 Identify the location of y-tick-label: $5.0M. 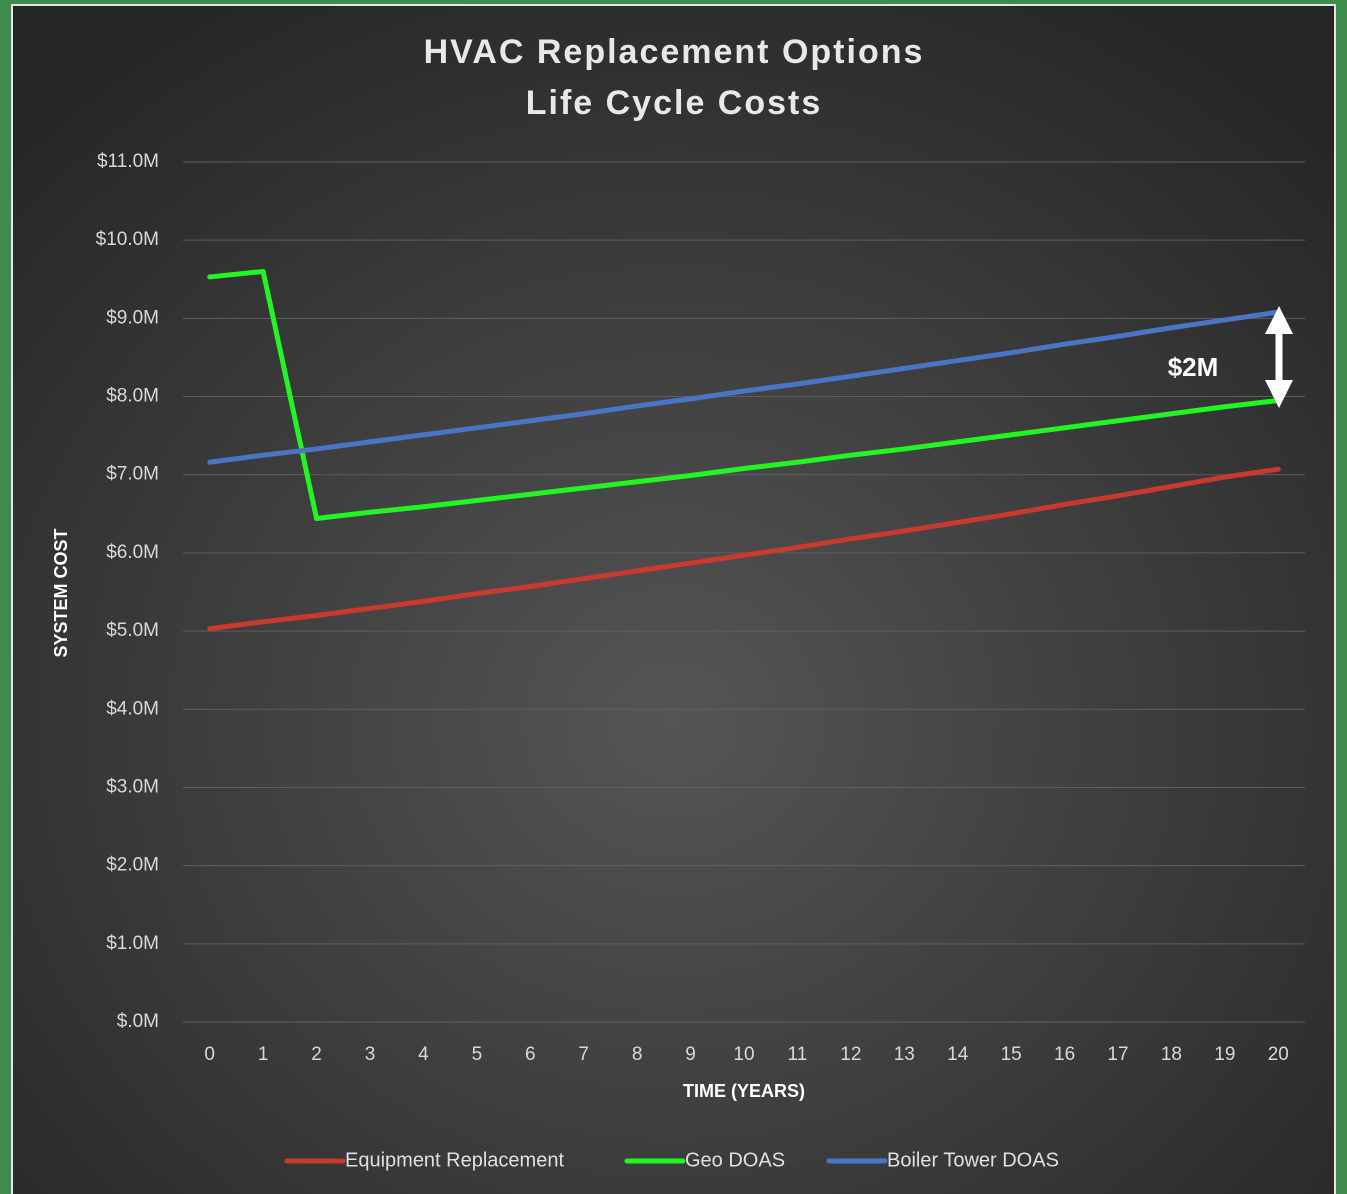
(132, 630).